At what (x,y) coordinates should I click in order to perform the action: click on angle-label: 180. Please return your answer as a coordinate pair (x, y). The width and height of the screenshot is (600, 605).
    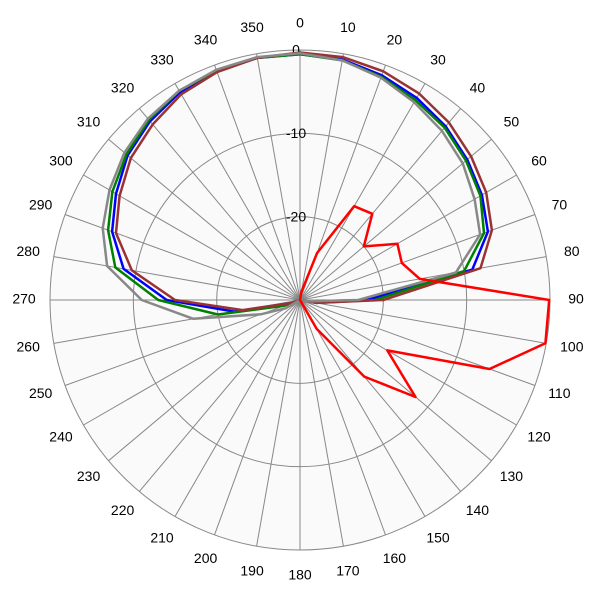
    Looking at the image, I should click on (300, 575).